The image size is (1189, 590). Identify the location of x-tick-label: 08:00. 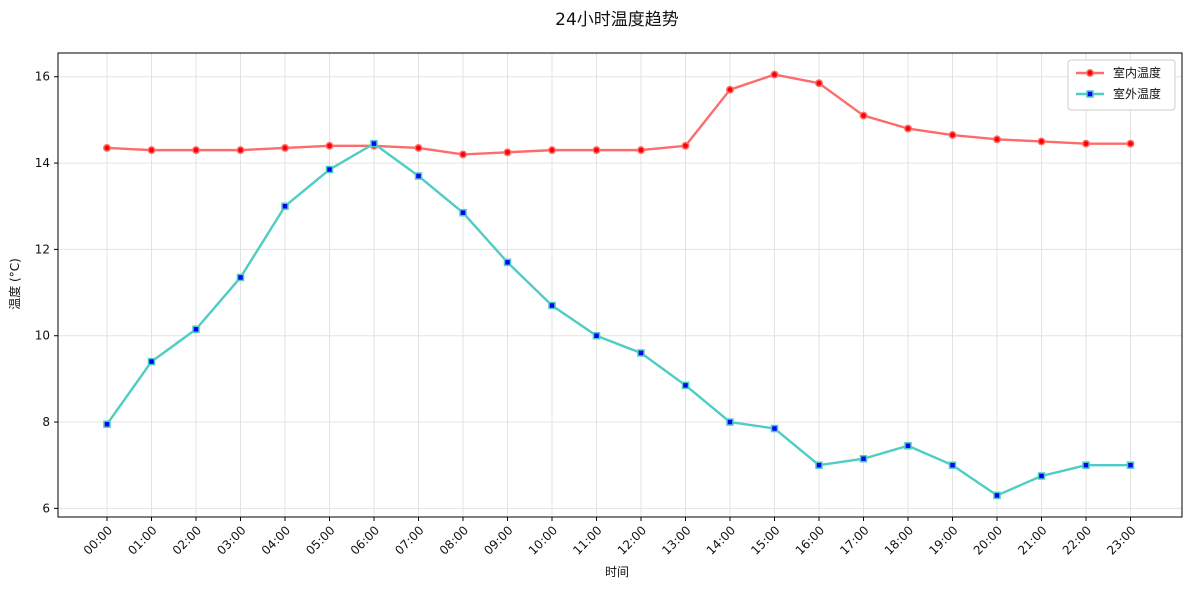
(454, 540).